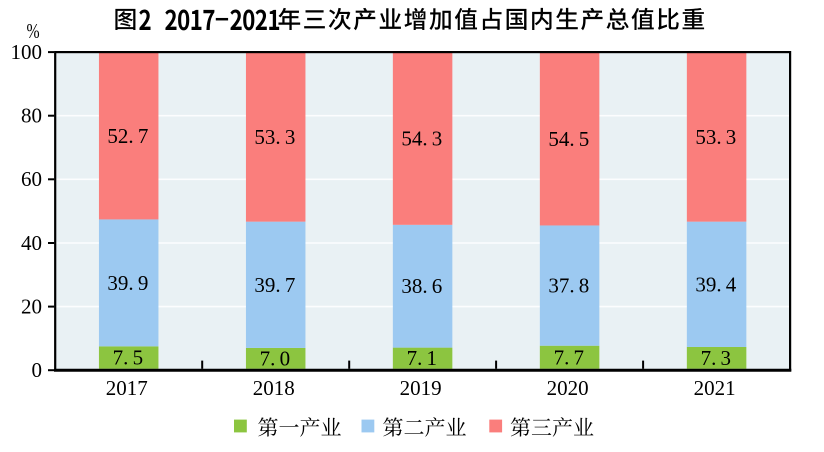 The height and width of the screenshot is (452, 824). Describe the element at coordinates (569, 357) in the screenshot. I see `svg-text:7.7: 7. 7` at that location.